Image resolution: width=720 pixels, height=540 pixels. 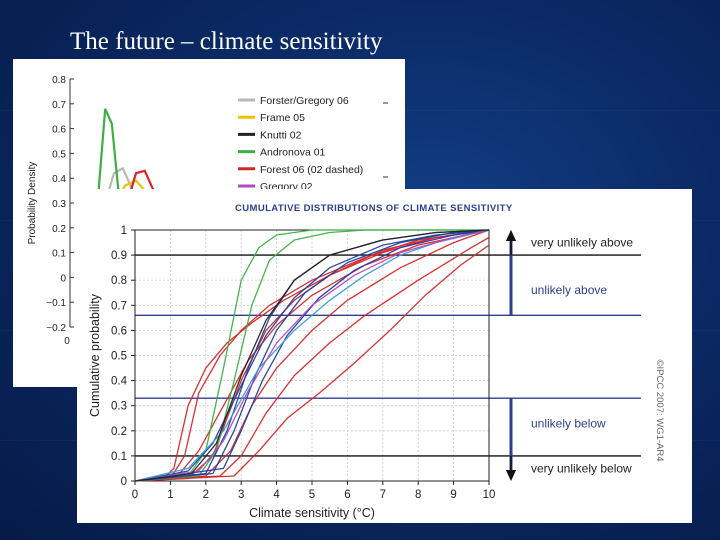 I want to click on pdf-y-tick-label: 0.1, so click(x=59, y=254).